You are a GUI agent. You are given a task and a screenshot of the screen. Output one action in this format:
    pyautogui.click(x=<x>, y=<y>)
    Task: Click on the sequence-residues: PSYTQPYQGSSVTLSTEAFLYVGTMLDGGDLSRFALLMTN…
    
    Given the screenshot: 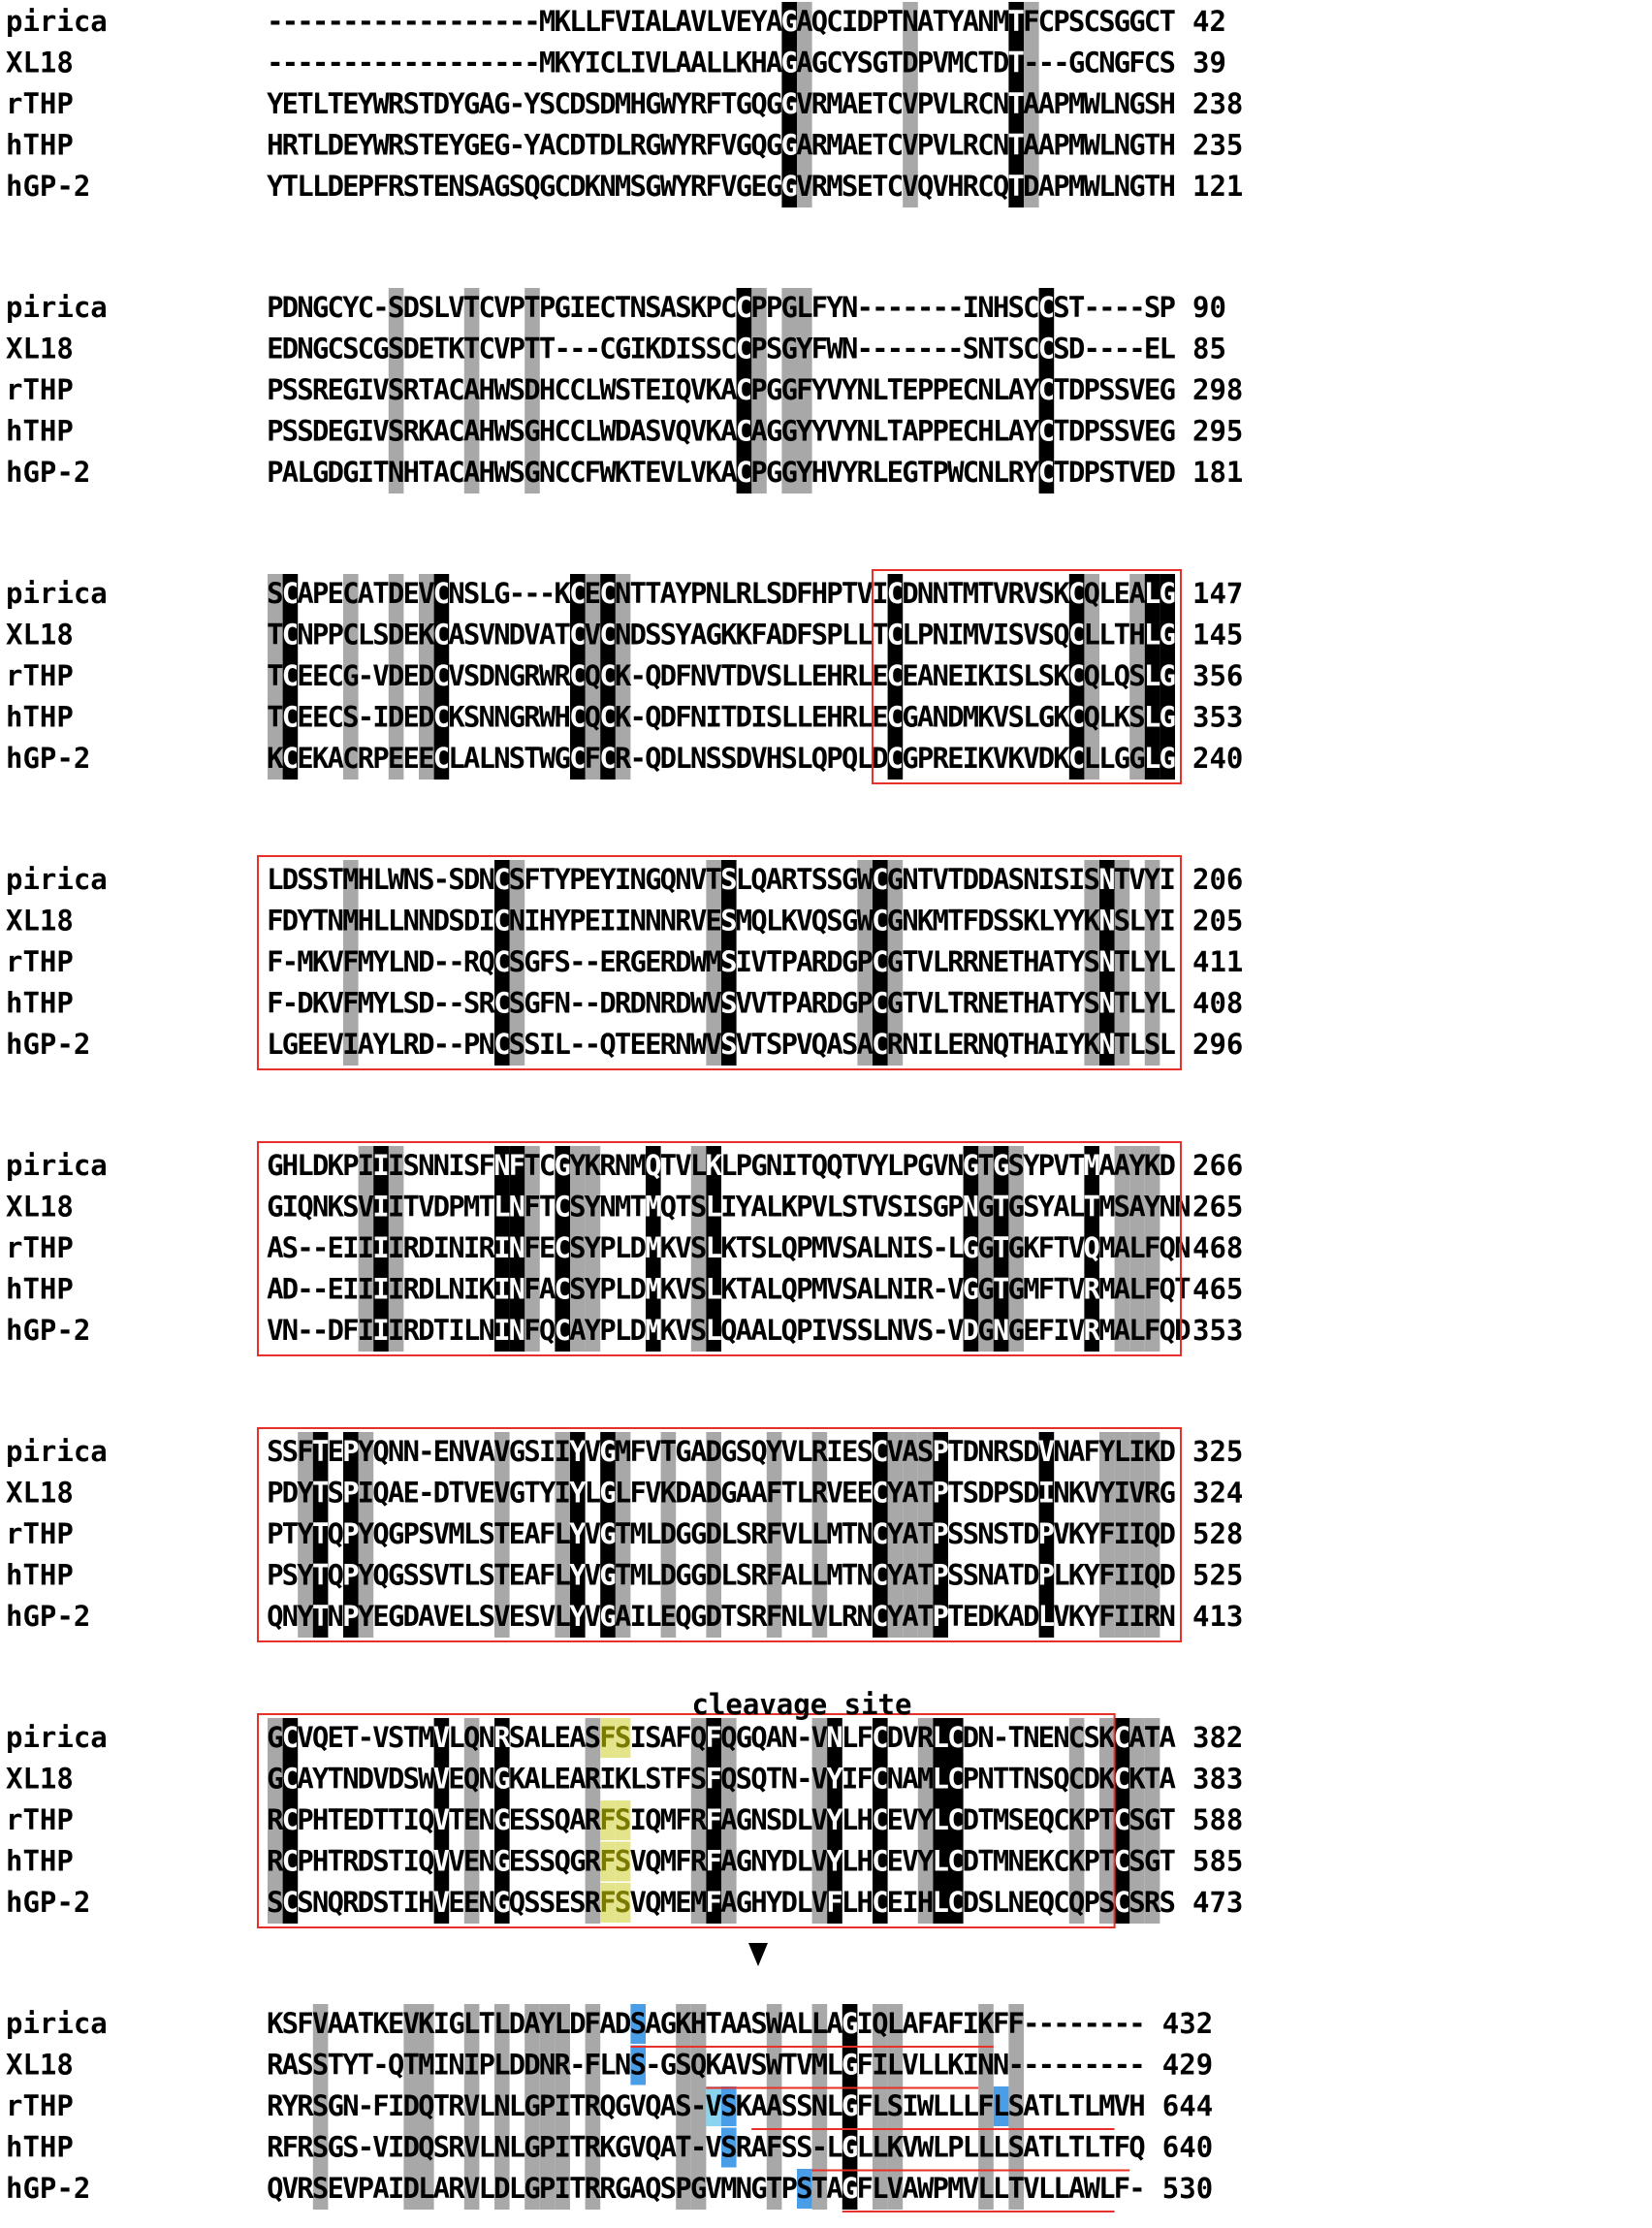 What is the action you would take?
    pyautogui.click(x=722, y=1576)
    